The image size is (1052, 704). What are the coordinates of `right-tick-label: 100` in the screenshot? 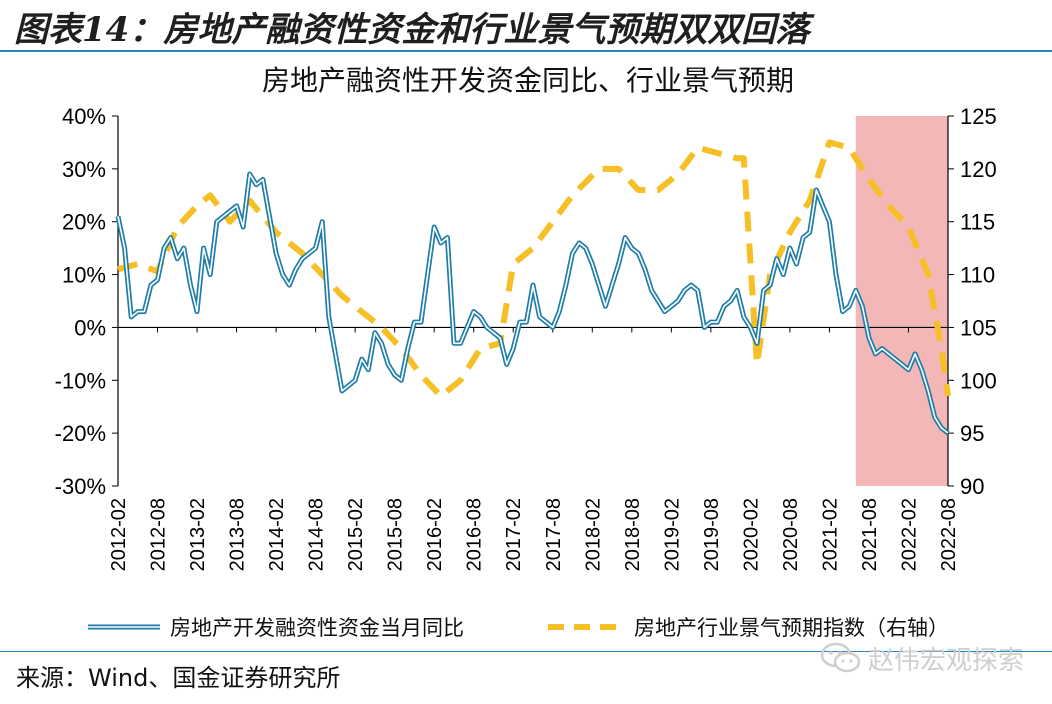 It's located at (978, 380).